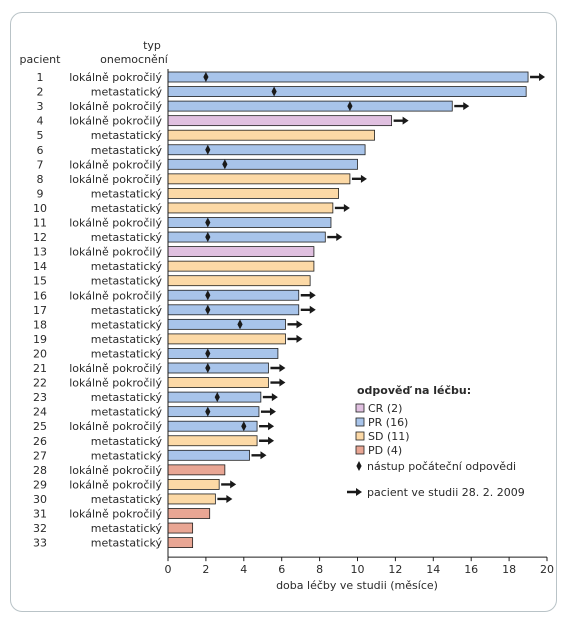 This screenshot has width=565, height=621. I want to click on legend-arrow-icon, so click(354, 492).